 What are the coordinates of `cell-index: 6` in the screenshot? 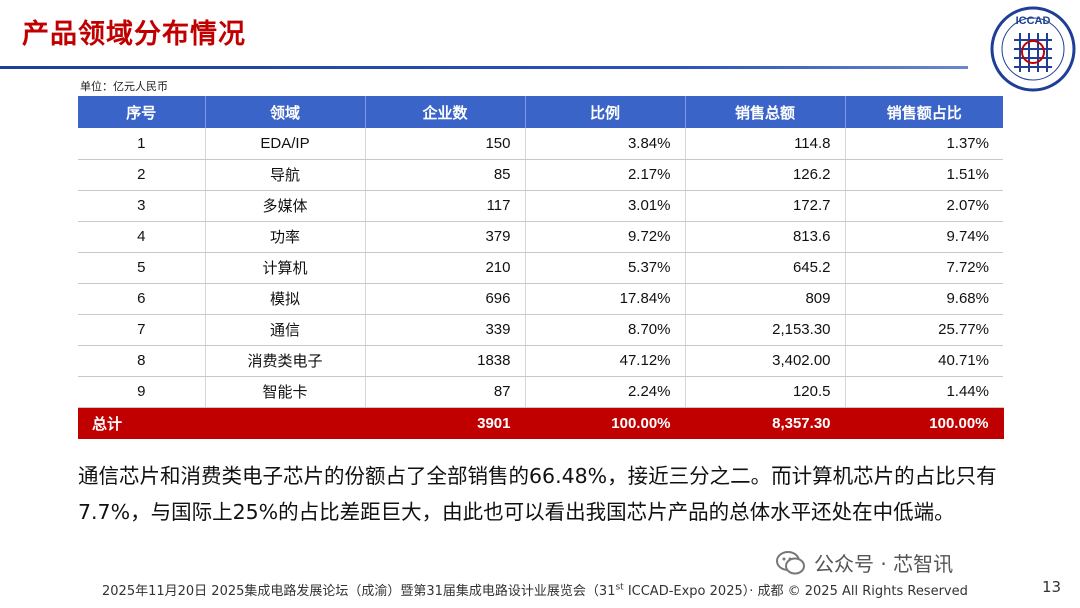 It's located at (142, 299).